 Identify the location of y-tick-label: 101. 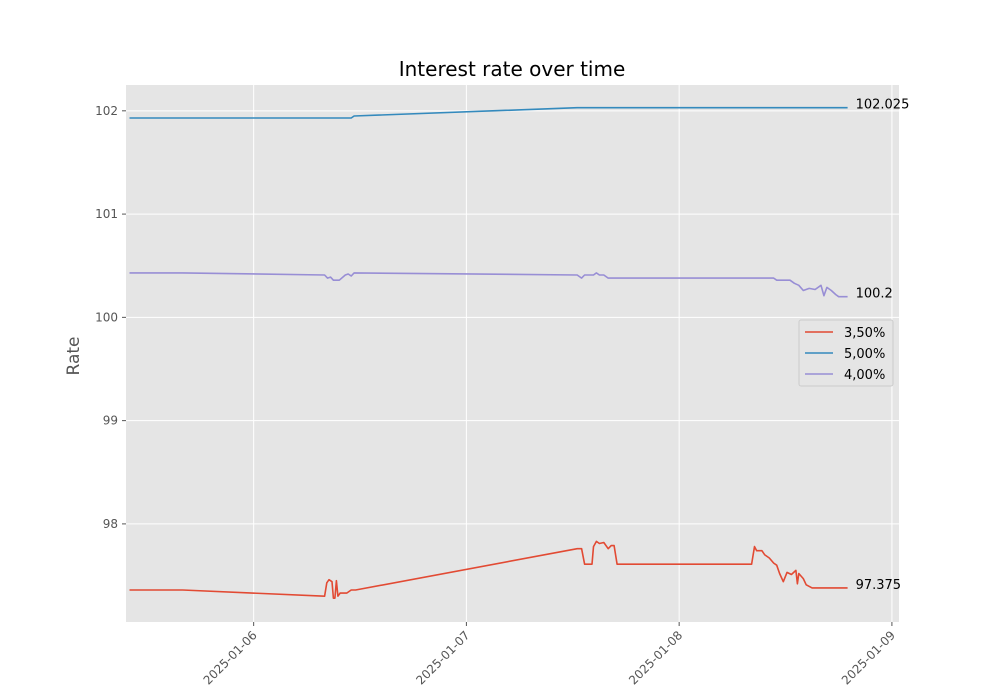
(106, 214).